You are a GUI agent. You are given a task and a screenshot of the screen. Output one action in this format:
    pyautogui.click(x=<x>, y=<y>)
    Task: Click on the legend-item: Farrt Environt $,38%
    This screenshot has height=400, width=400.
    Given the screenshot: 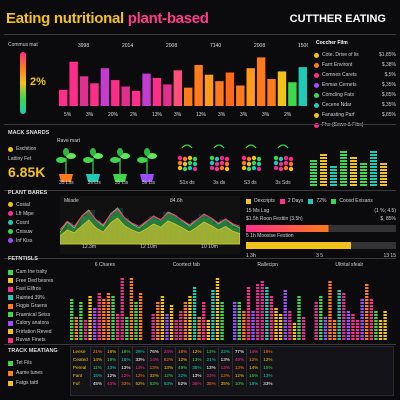 What is the action you would take?
    pyautogui.click(x=355, y=65)
    